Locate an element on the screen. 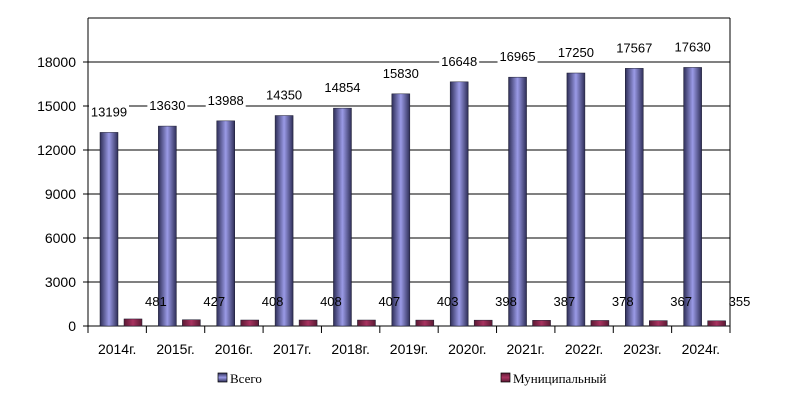 Image resolution: width=800 pixels, height=410 pixels. legend-label-municipal: Муниципальный is located at coordinates (560, 378).